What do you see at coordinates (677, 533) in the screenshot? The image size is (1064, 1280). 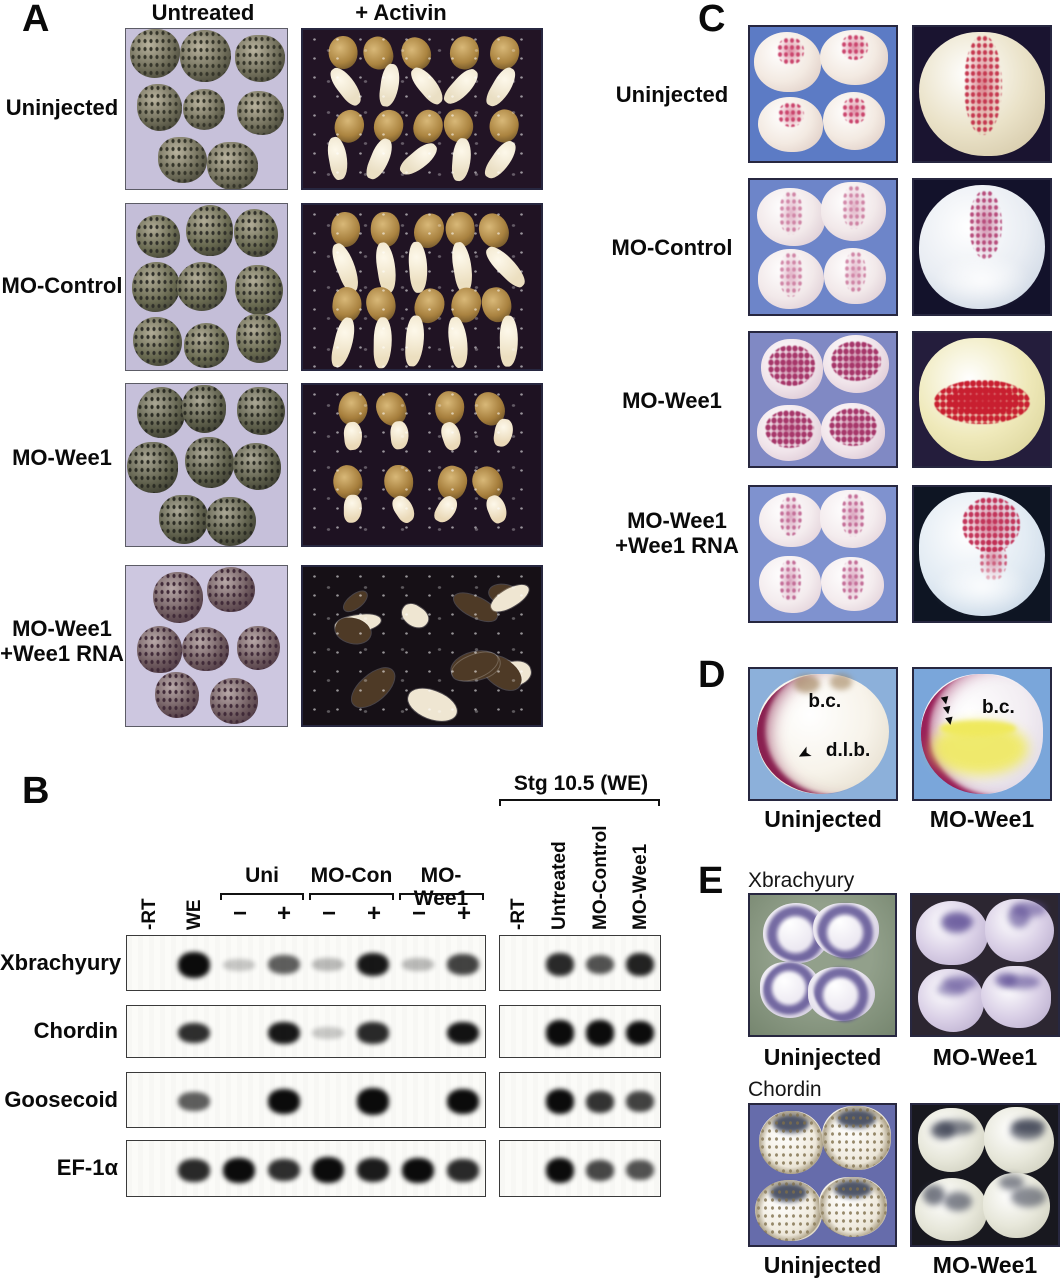 I see `panel-c-row-label-mo-wee1-rna: MO-Wee1 +Wee1 RNA` at bounding box center [677, 533].